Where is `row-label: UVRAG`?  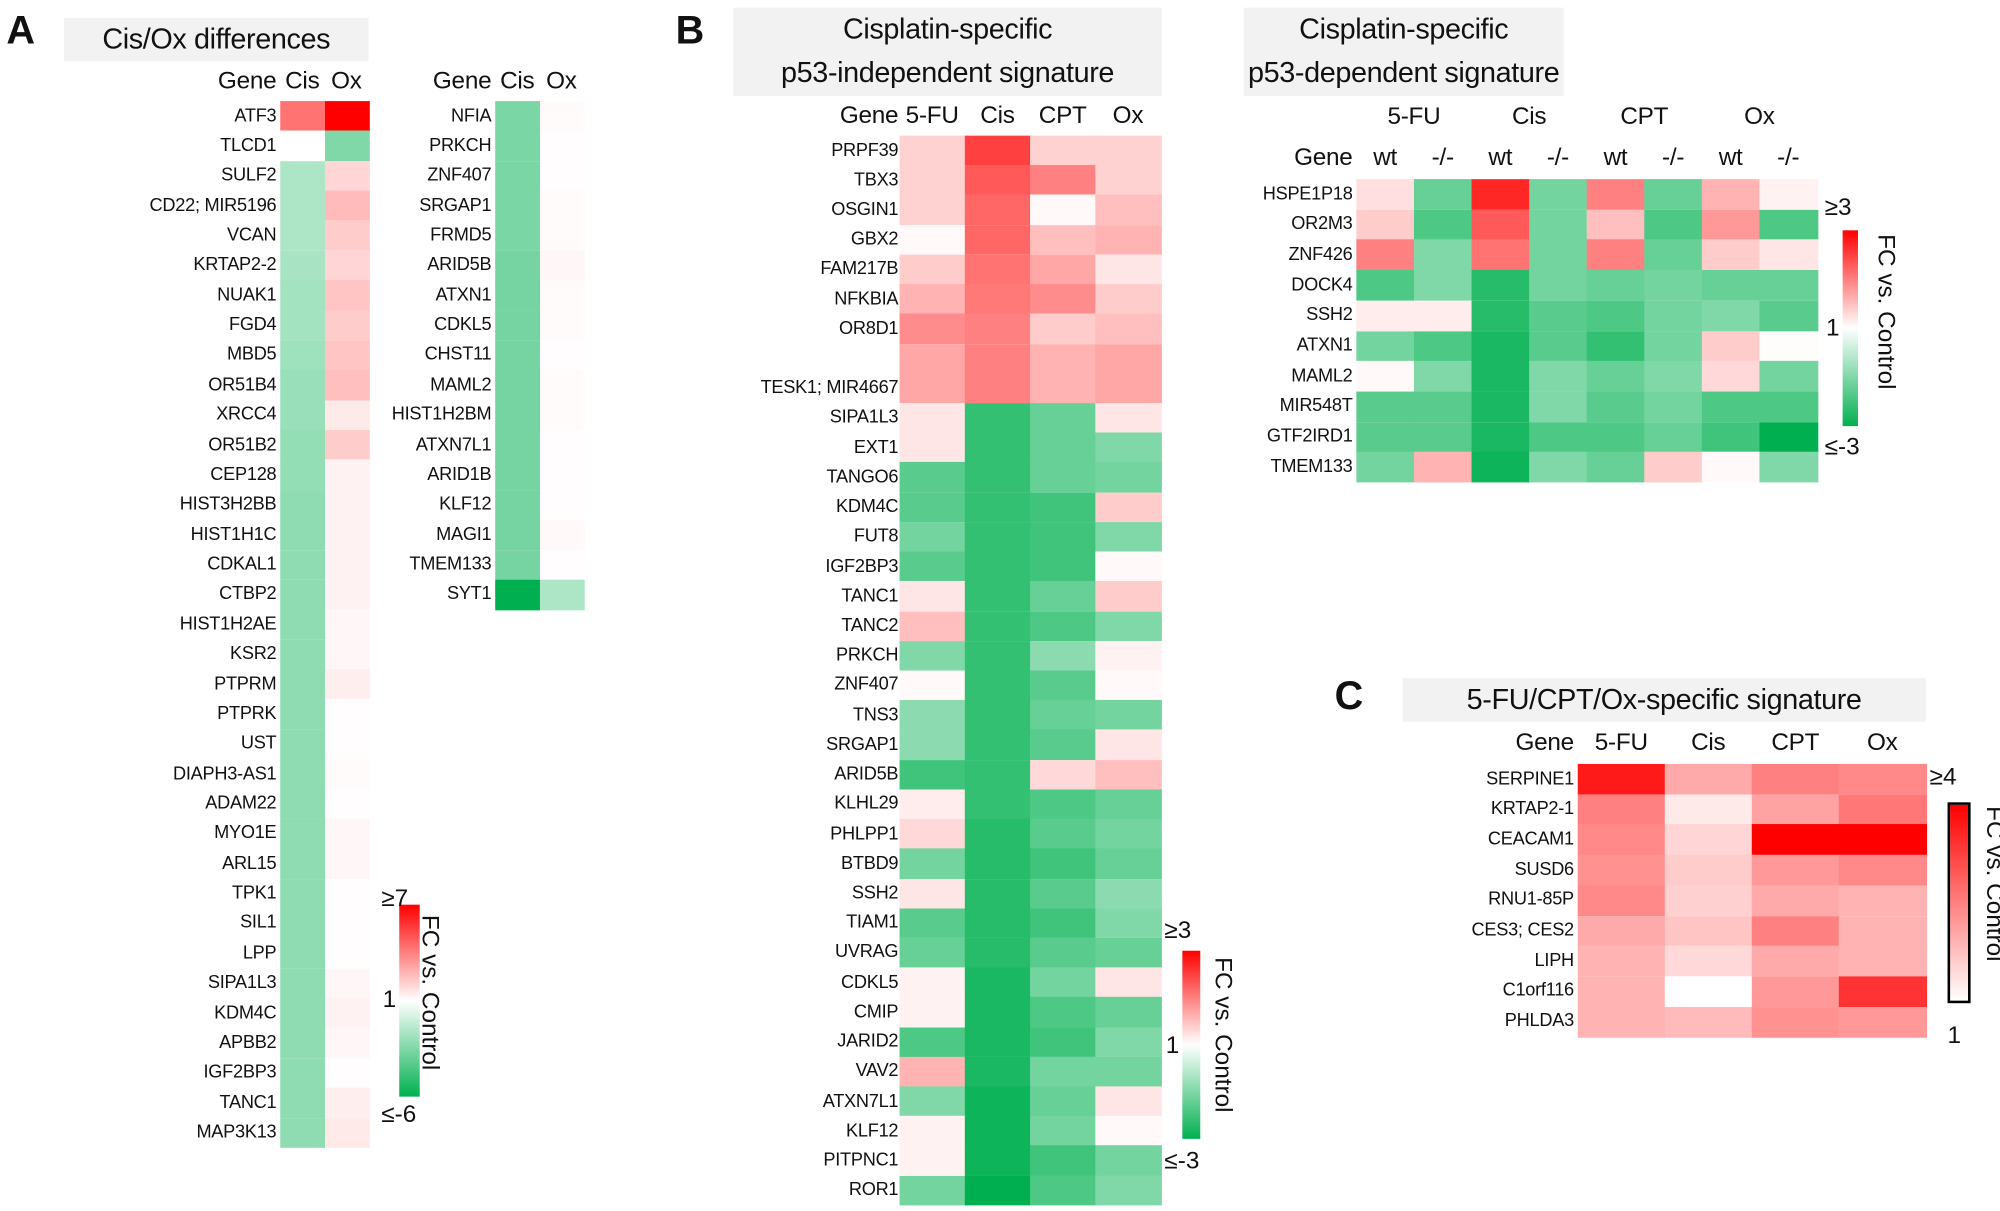
row-label: UVRAG is located at coordinates (866, 952).